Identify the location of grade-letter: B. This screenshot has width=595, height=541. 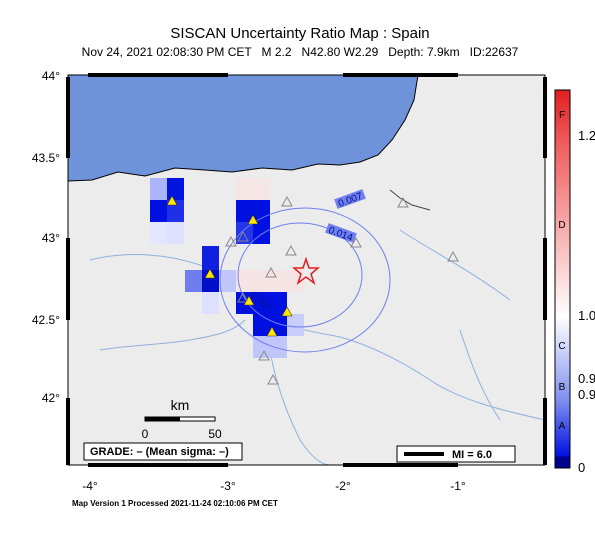
(562, 387).